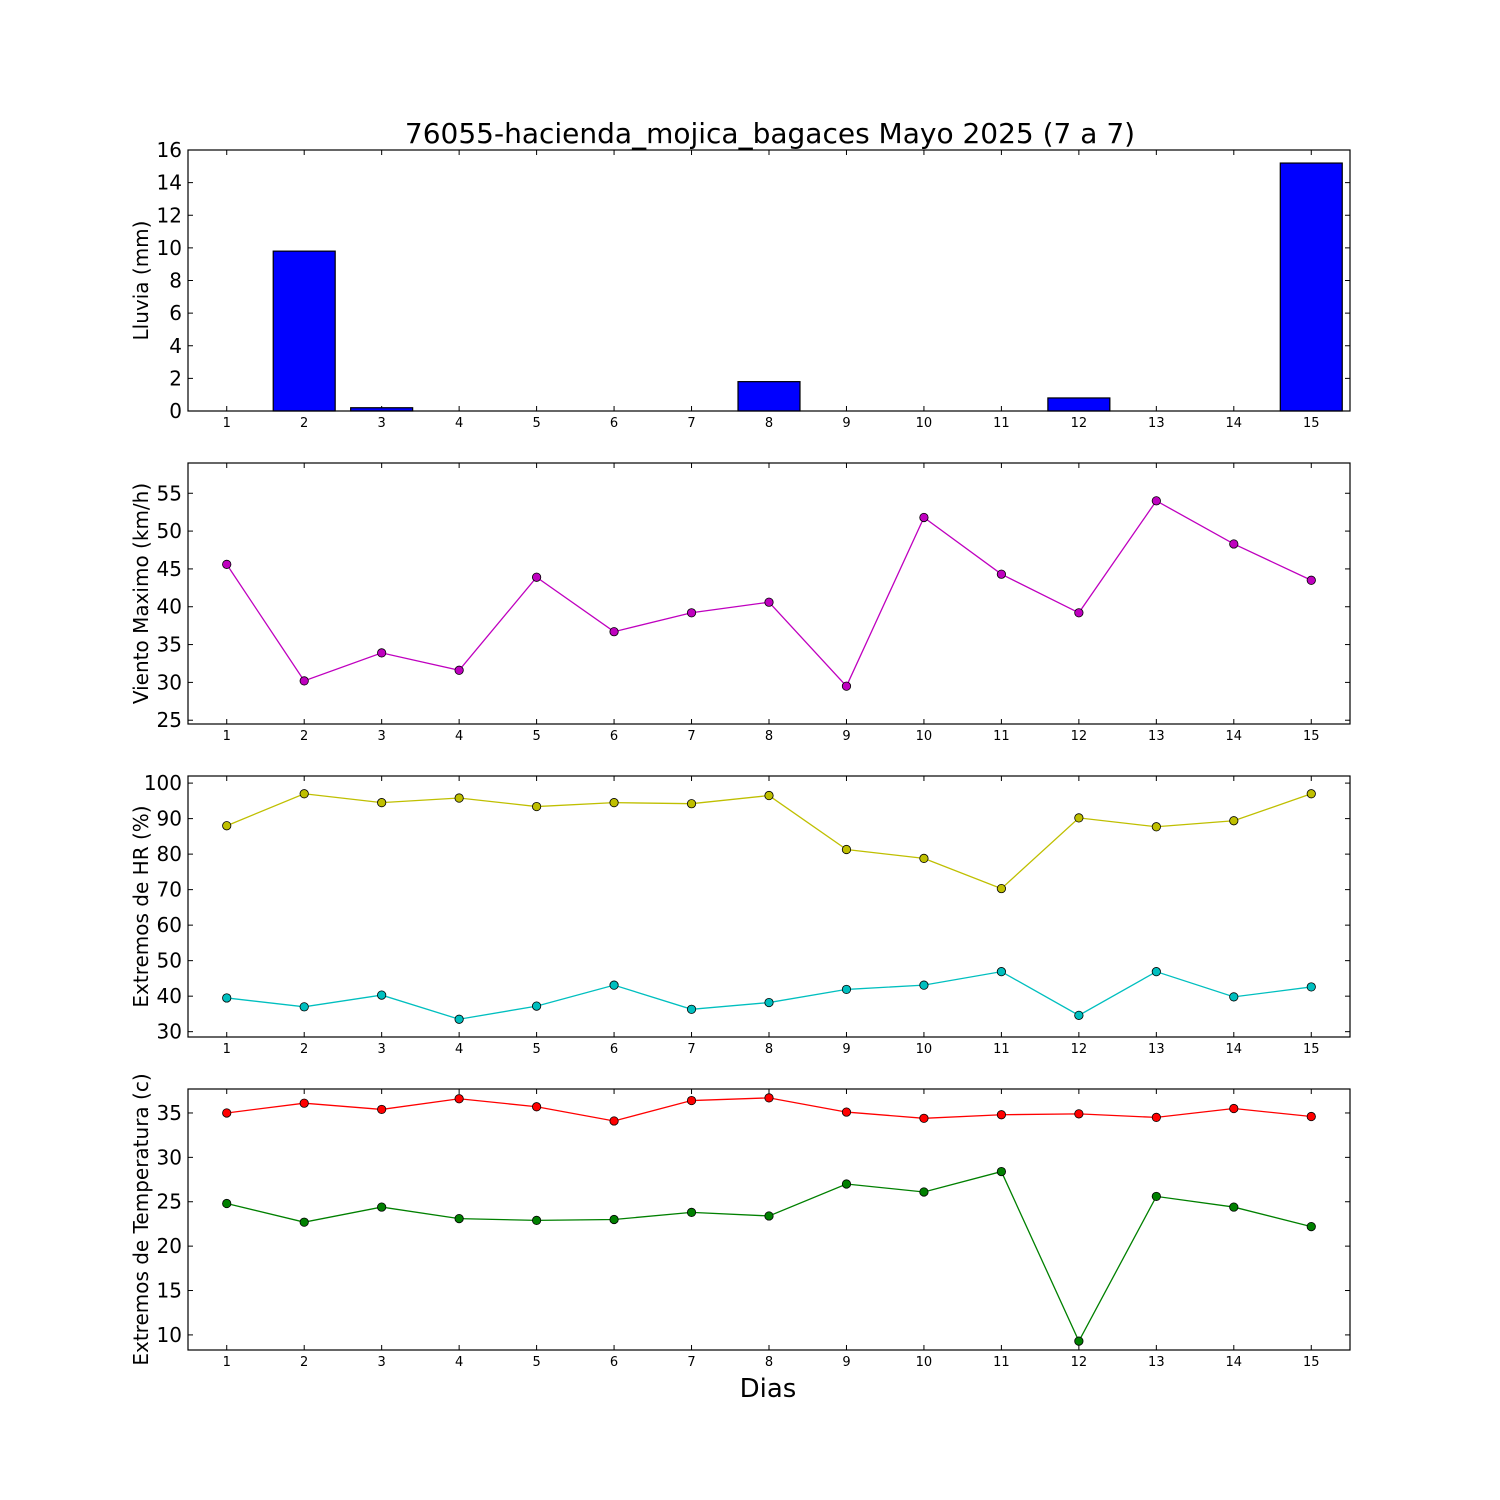  I want to click on x-tick-label: 1, so click(227, 1049).